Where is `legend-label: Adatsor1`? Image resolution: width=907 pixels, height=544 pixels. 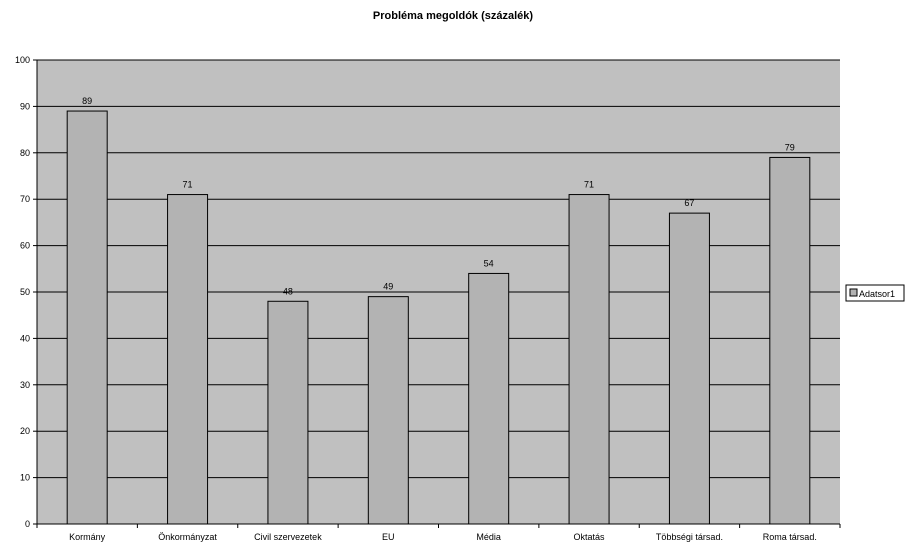 legend-label: Adatsor1 is located at coordinates (877, 294).